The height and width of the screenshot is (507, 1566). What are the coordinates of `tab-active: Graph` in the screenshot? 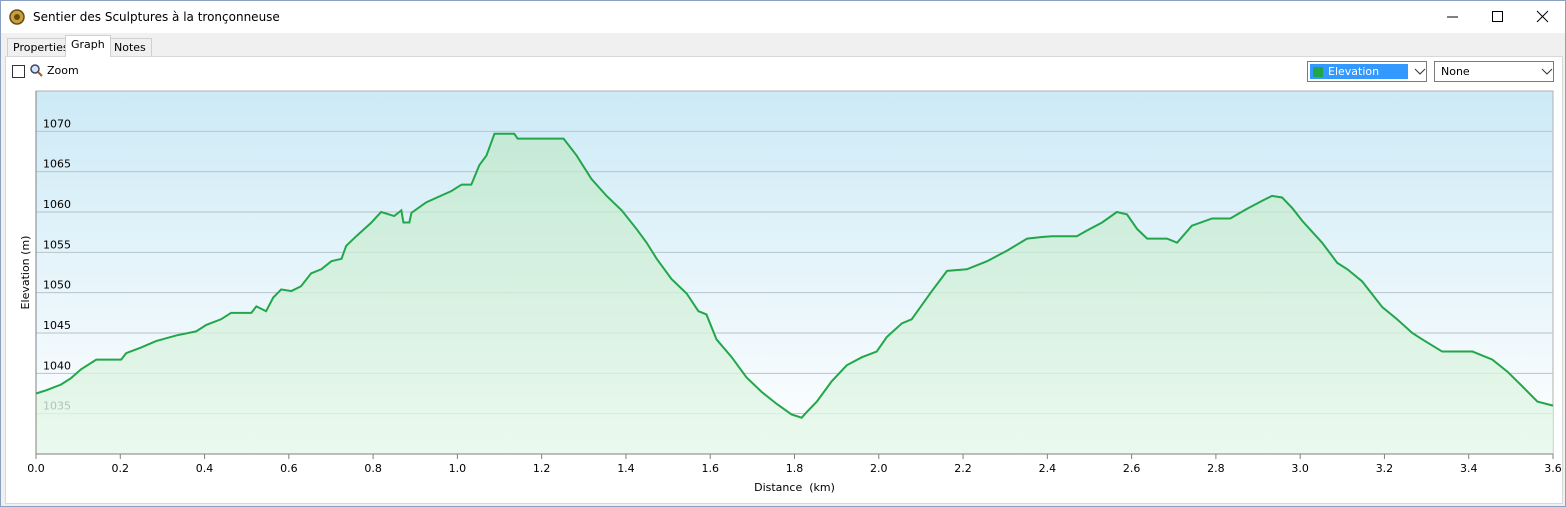 It's located at (88, 46).